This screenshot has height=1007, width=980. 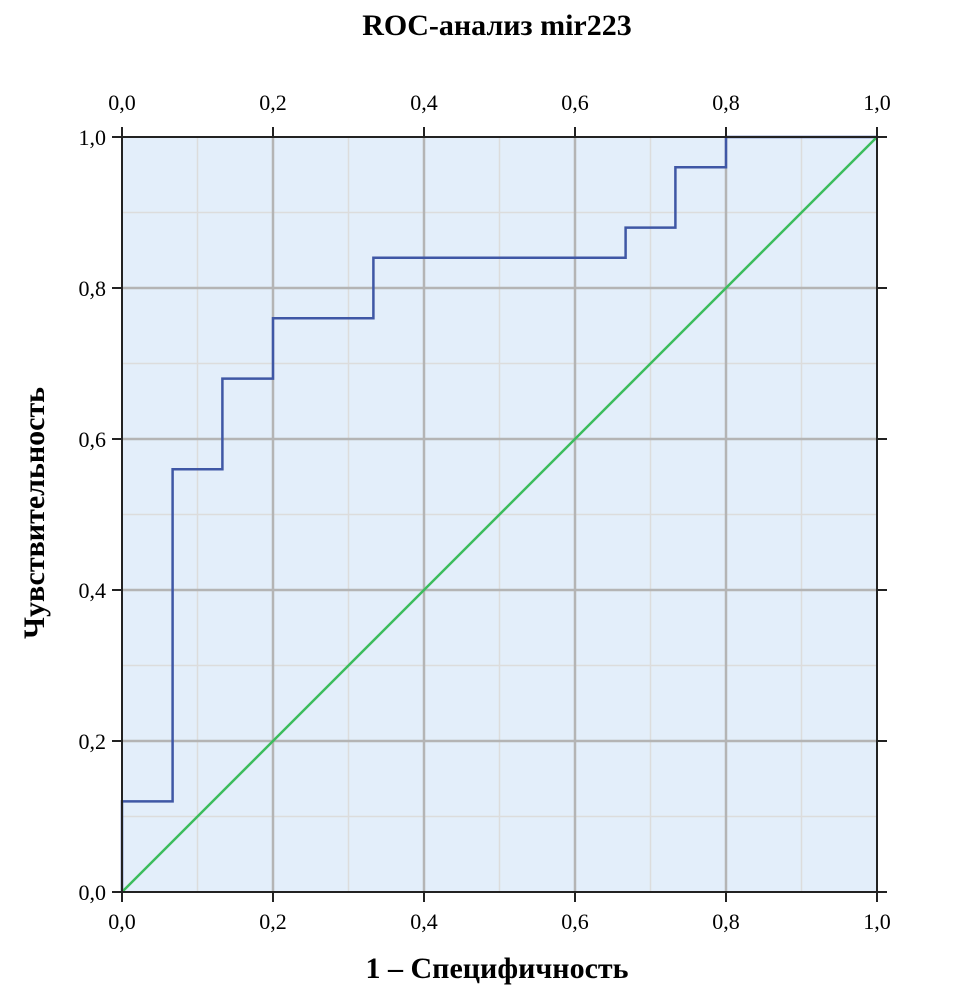 I want to click on x-tick-label-top: 0,2, so click(x=273, y=102).